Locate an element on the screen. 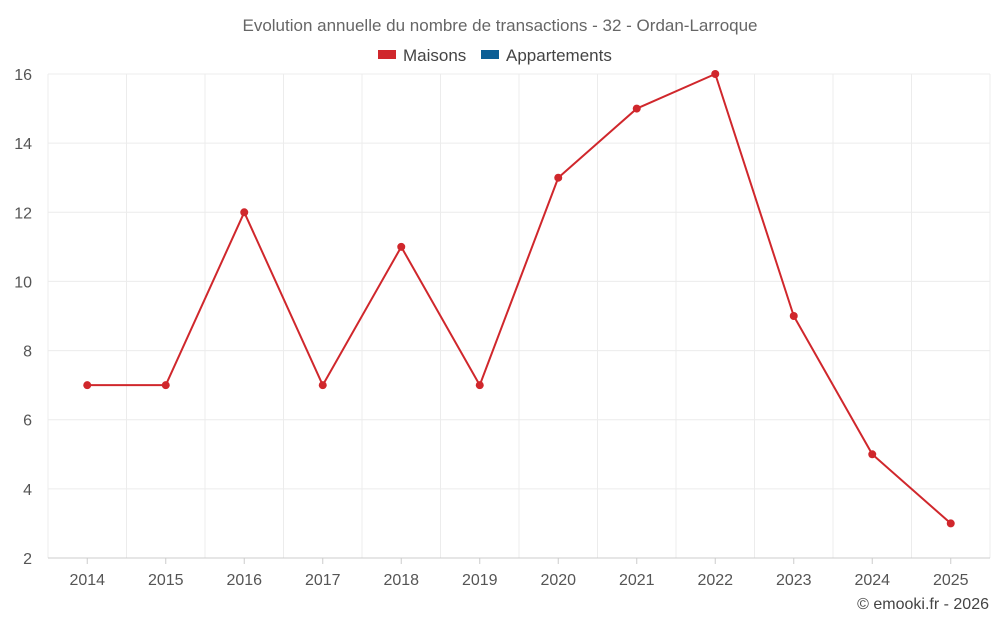 The image size is (1000, 625). legend-swatch-maisons is located at coordinates (387, 54).